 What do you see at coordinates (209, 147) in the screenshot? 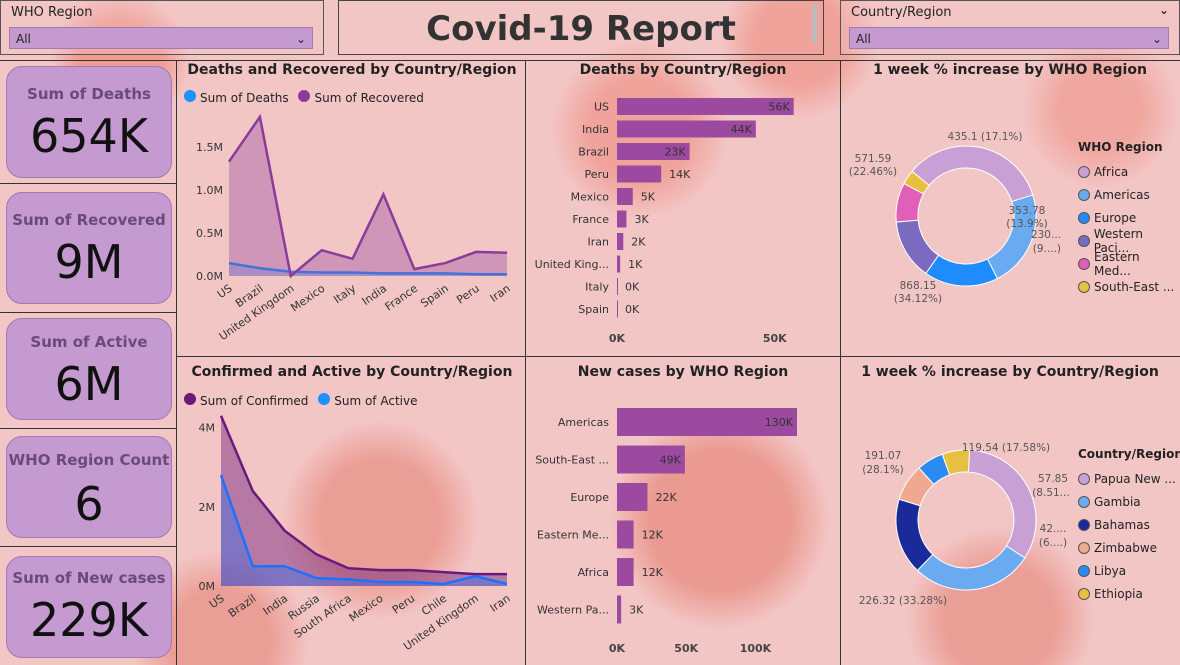
I see `y-tick-label: 1.5M` at bounding box center [209, 147].